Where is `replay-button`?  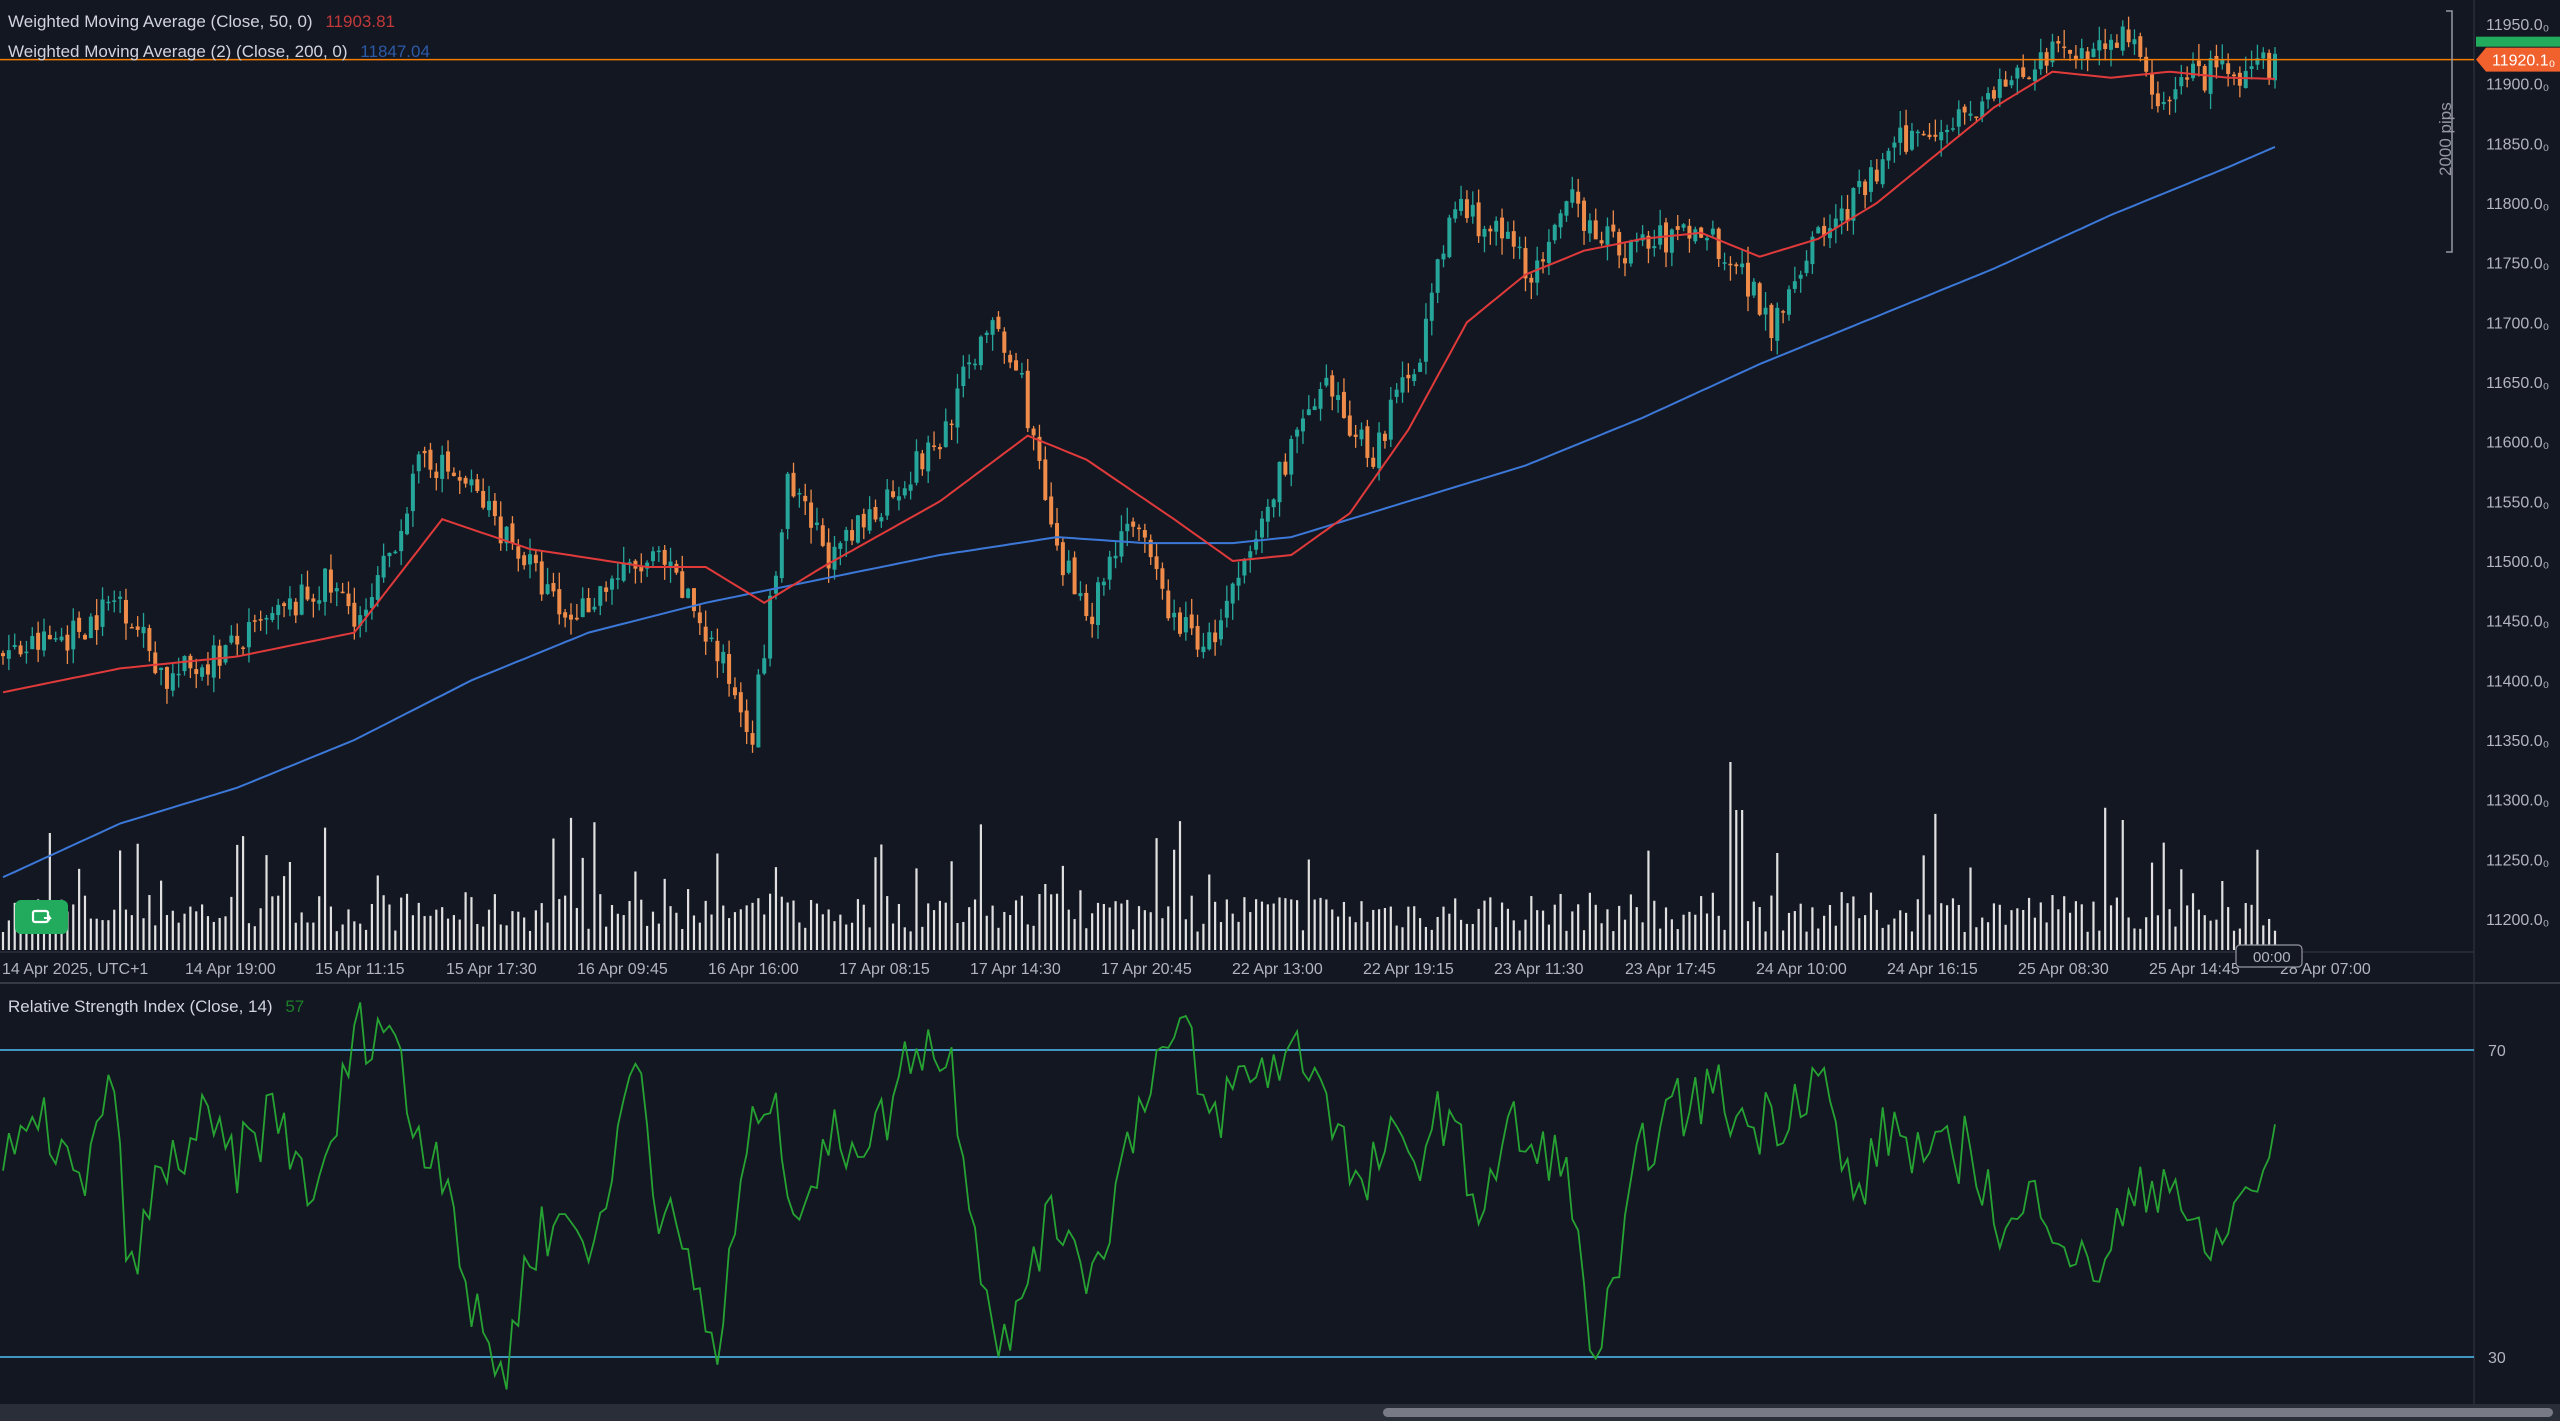 replay-button is located at coordinates (41, 917).